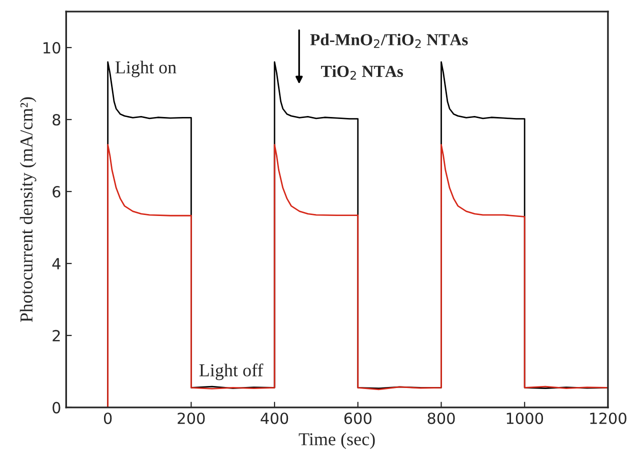 The width and height of the screenshot is (630, 463). What do you see at coordinates (108, 418) in the screenshot?
I see `x-tick-label: 0` at bounding box center [108, 418].